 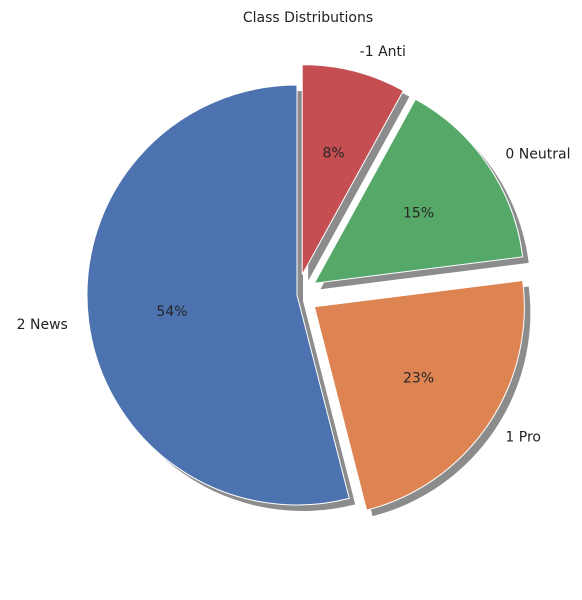 What do you see at coordinates (523, 438) in the screenshot?
I see `slice-label-1-pro: 1 Pro` at bounding box center [523, 438].